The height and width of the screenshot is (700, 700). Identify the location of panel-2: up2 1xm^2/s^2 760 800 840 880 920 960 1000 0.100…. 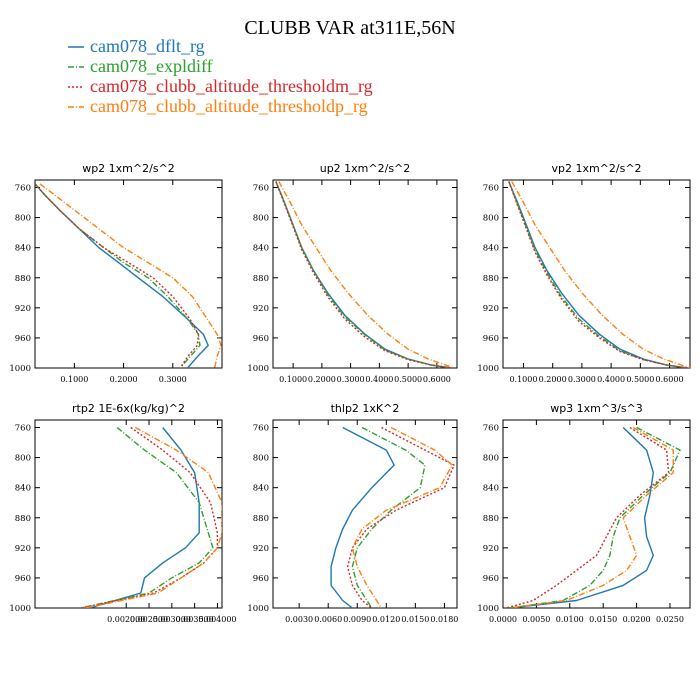
(352, 273).